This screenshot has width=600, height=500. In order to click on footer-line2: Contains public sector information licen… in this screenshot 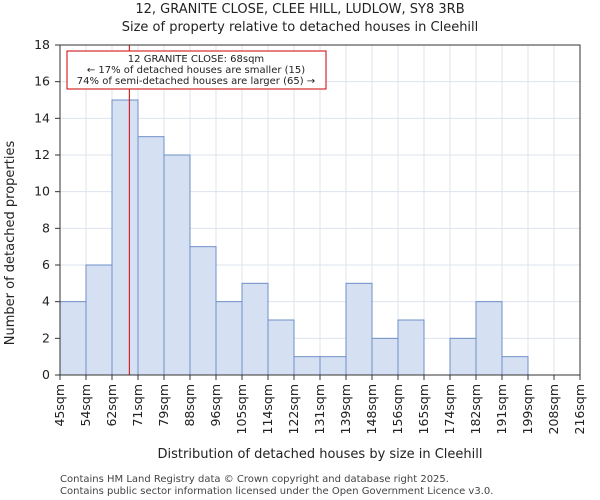, I will do `click(276, 491)`.